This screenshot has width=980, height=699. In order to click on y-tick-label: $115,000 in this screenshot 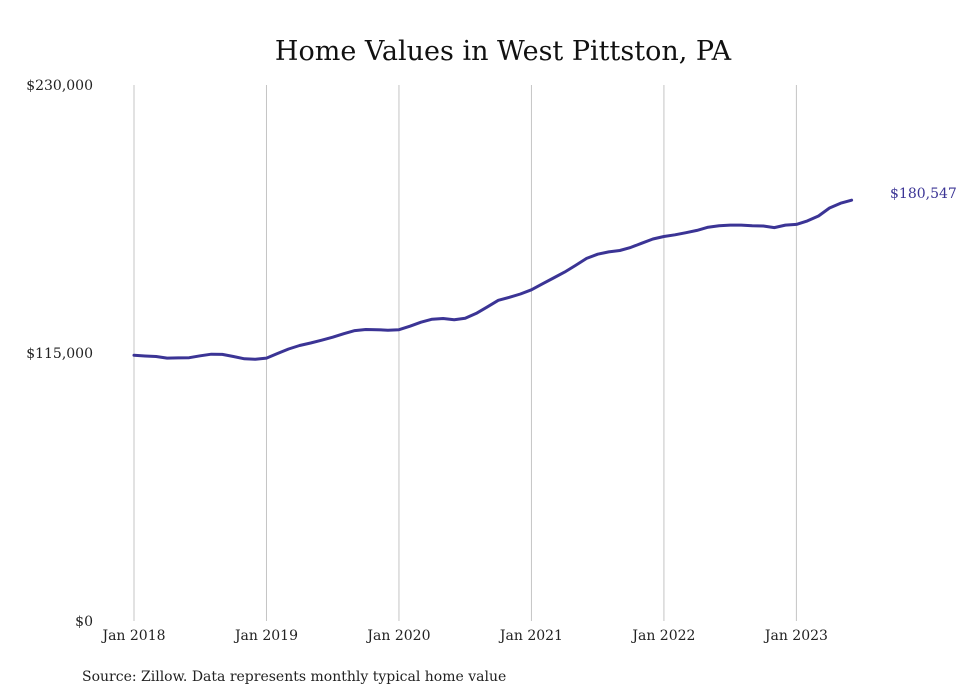, I will do `click(59, 354)`.